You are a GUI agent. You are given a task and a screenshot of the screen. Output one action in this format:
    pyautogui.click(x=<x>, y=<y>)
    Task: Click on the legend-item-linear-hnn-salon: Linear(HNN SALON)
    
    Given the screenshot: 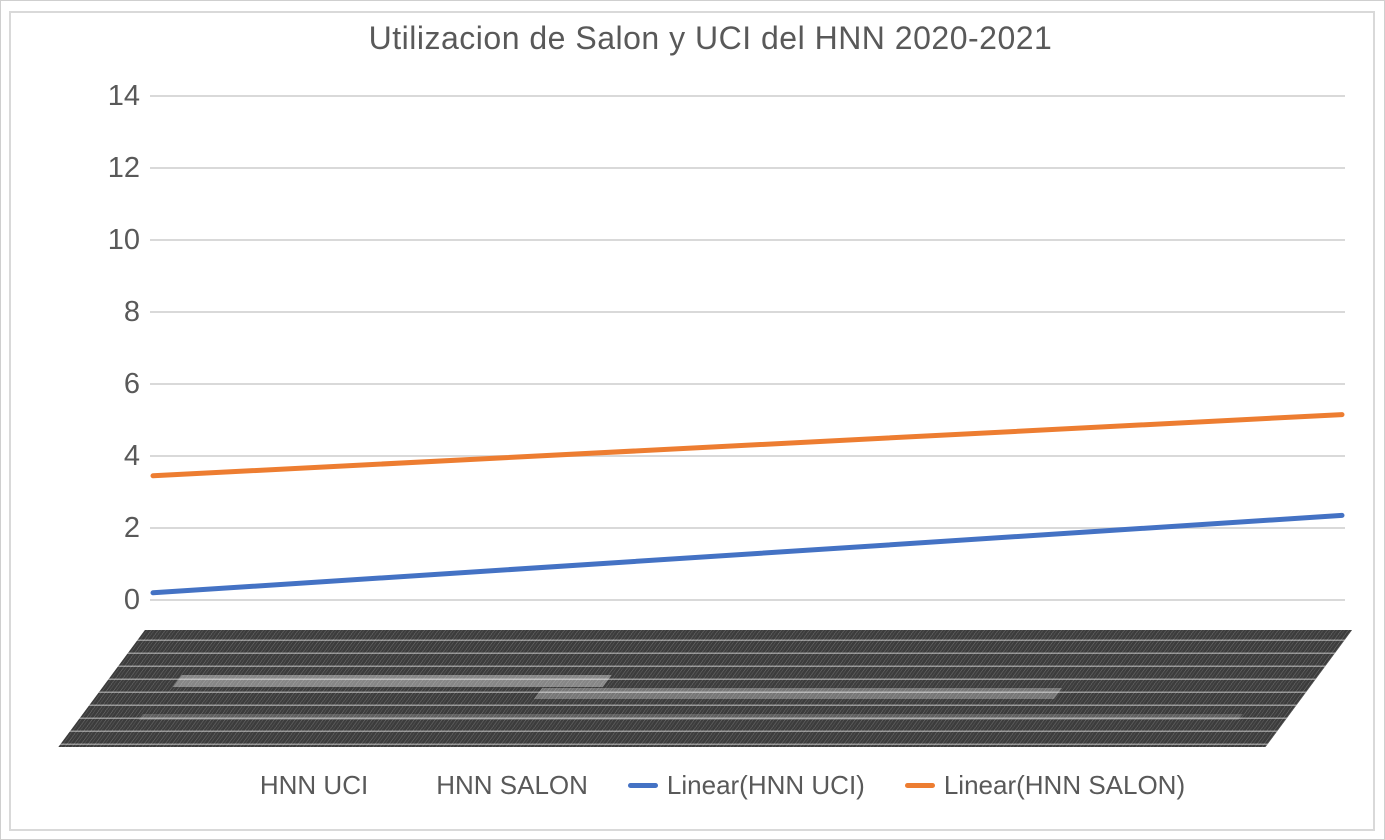 What is the action you would take?
    pyautogui.click(x=1045, y=785)
    